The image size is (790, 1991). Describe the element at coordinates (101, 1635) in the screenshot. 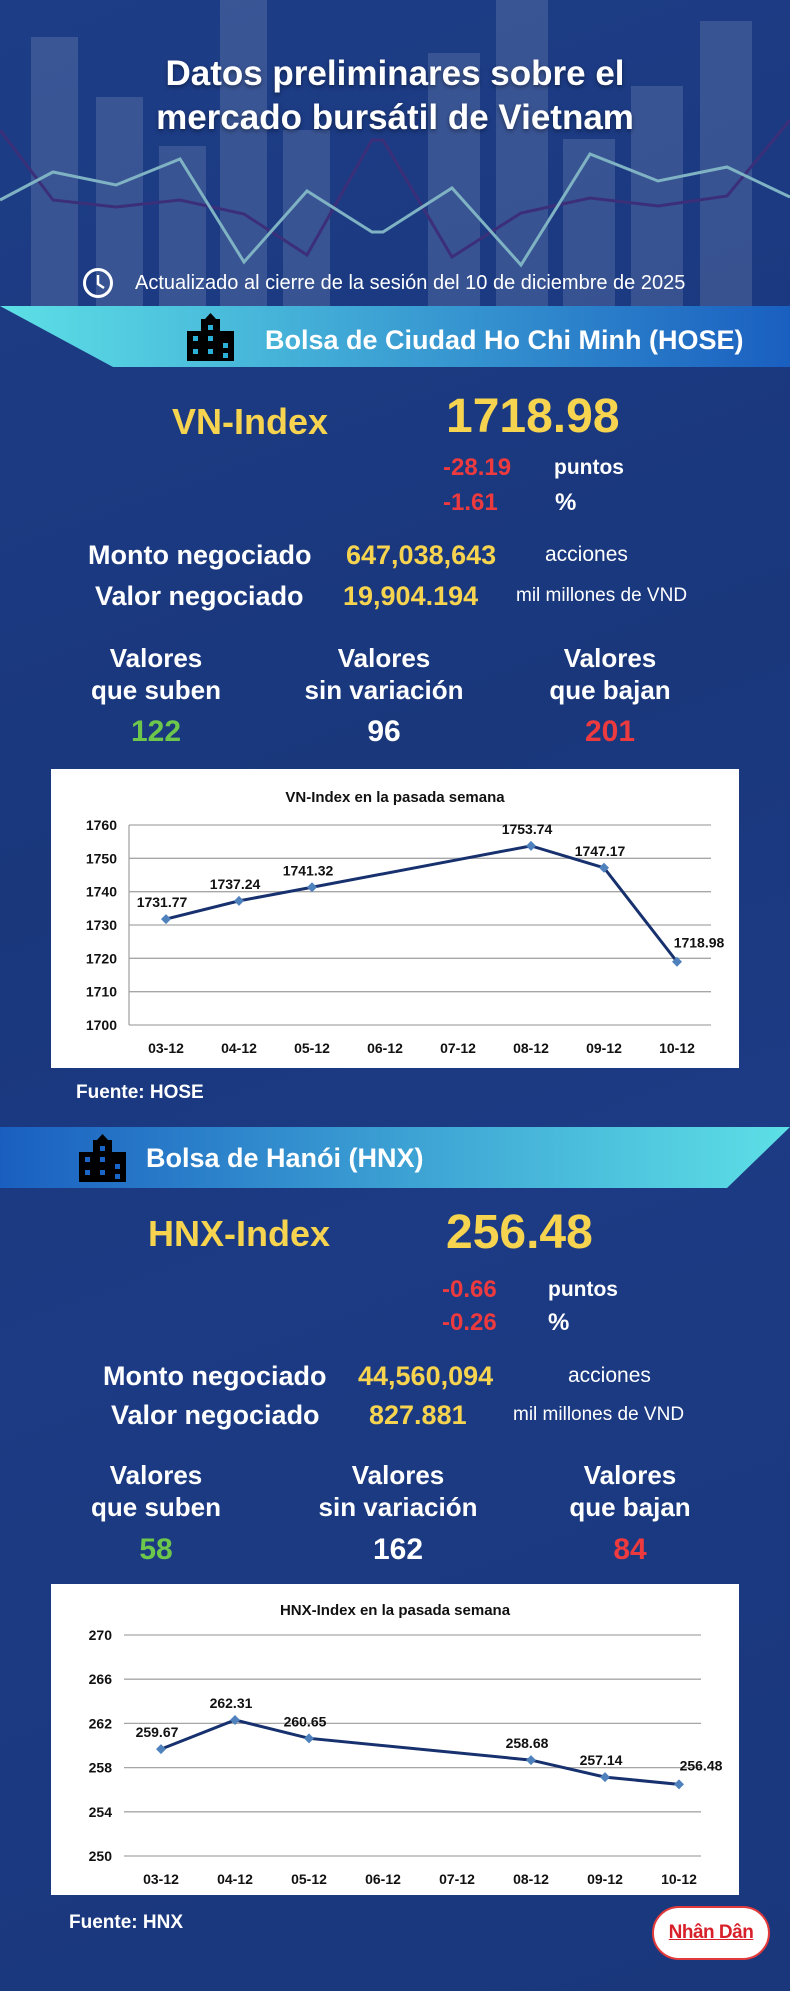

I see `y-tick-label: 270` at that location.